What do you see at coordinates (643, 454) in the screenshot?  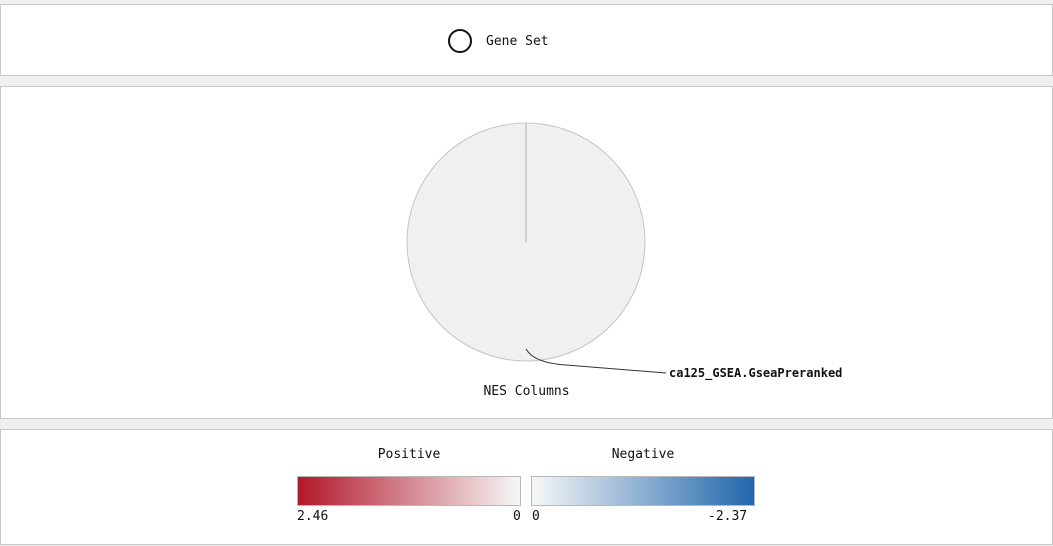 I see `negative-legend-title: Negative` at bounding box center [643, 454].